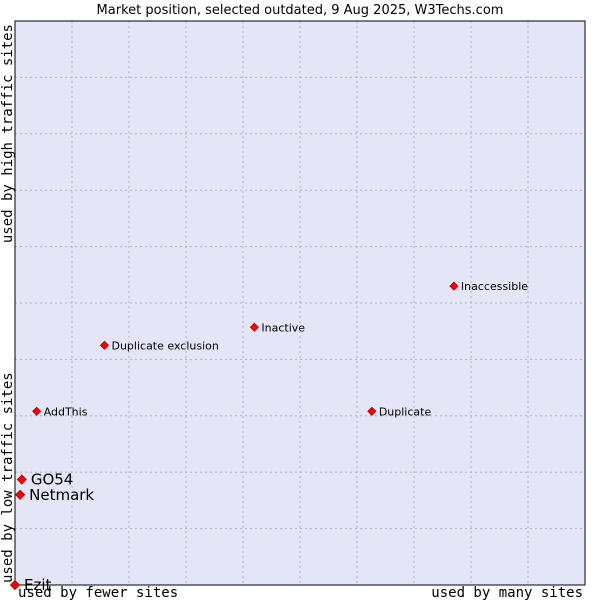  What do you see at coordinates (20, 494) in the screenshot?
I see `point-marker-netmark` at bounding box center [20, 494].